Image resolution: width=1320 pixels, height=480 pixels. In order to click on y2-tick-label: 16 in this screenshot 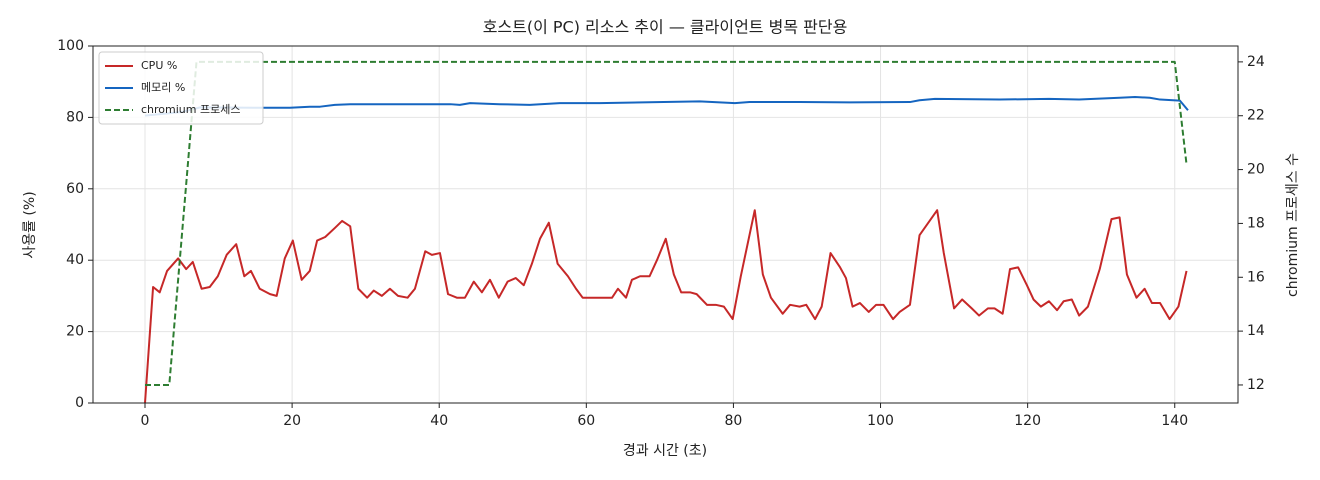, I will do `click(1256, 277)`.